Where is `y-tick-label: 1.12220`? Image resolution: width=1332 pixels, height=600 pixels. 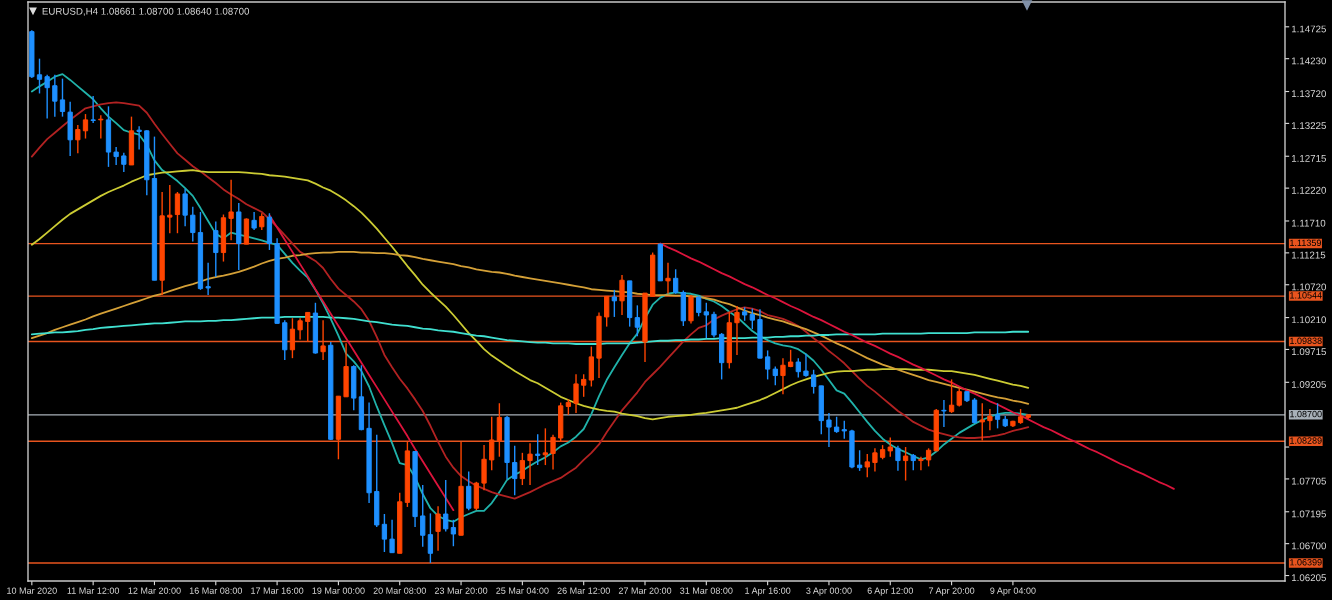
y-tick-label: 1.12220 is located at coordinates (1309, 190).